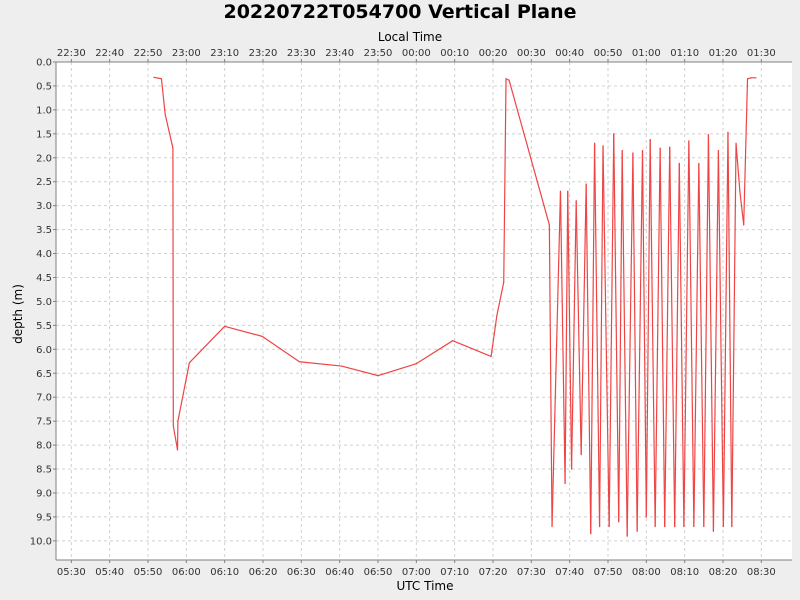 The image size is (800, 600). What do you see at coordinates (109, 572) in the screenshot?
I see `x-tick-label: 05:40` at bounding box center [109, 572].